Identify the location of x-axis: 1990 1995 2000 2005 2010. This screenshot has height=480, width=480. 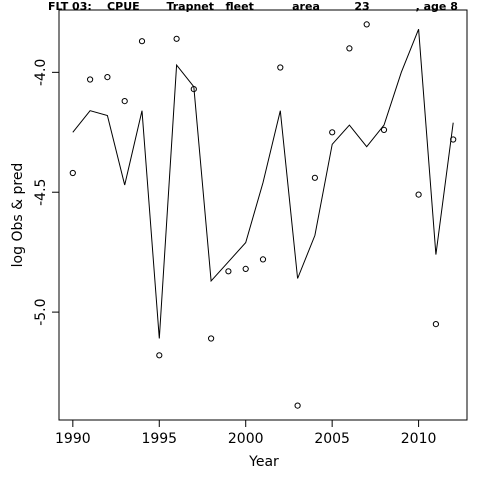
(245, 433).